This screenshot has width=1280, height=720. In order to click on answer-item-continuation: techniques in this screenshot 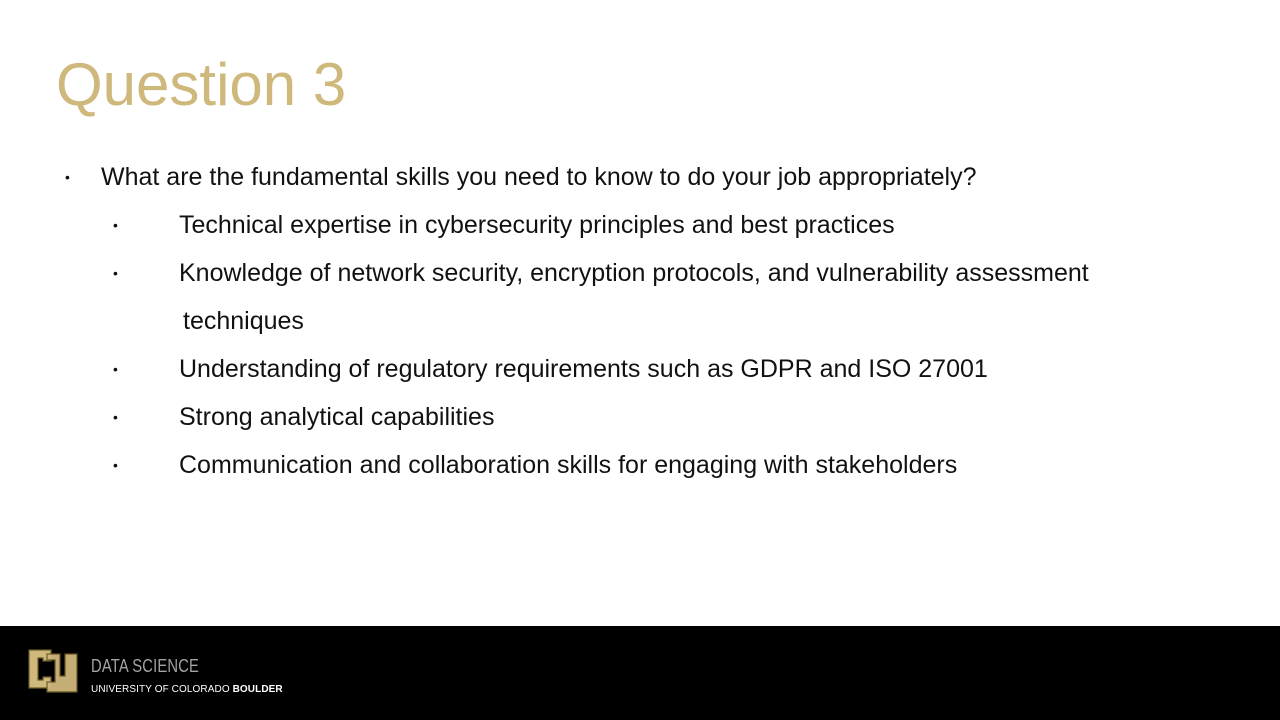, I will do `click(243, 321)`.